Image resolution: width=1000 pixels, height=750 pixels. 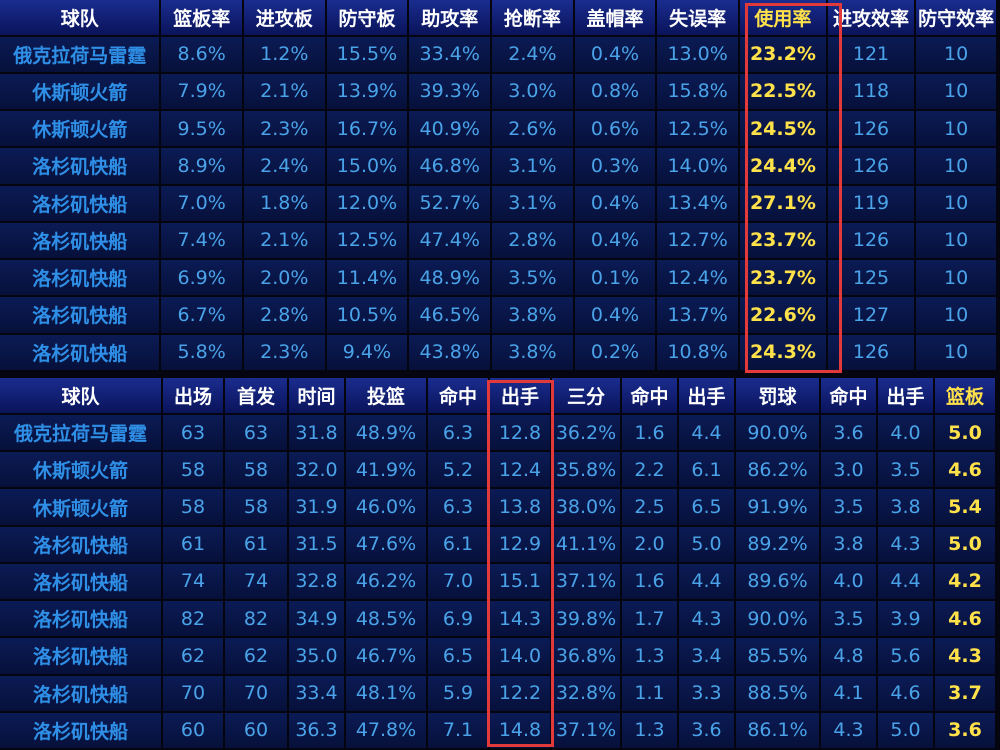 What do you see at coordinates (615, 352) in the screenshot?
I see `stat-cell: 0.2%` at bounding box center [615, 352].